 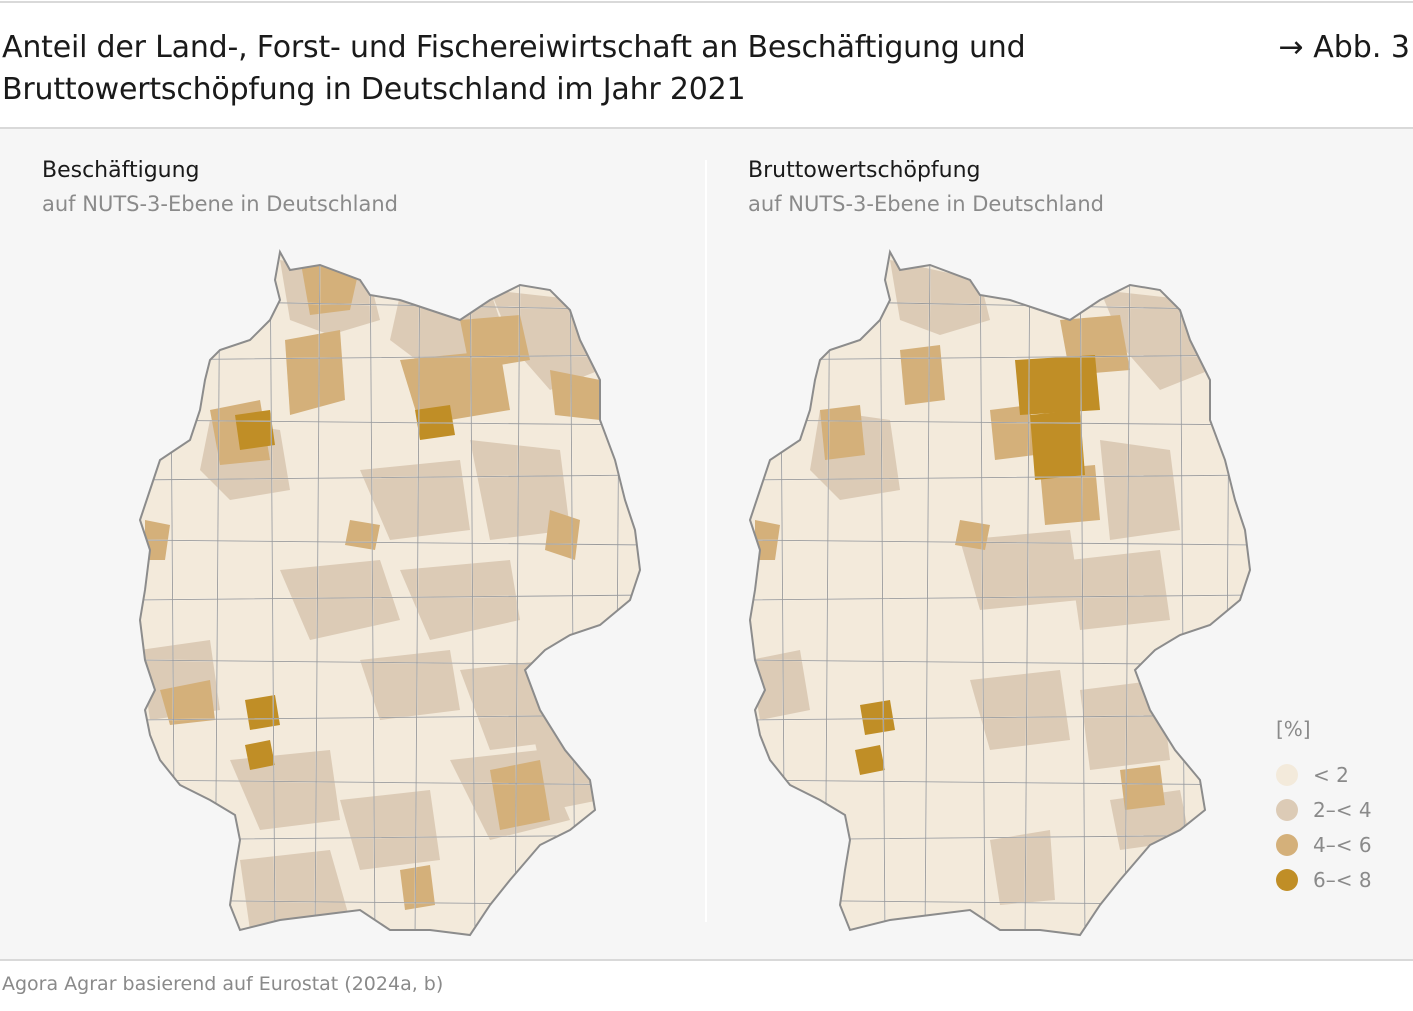 I want to click on header-rule, so click(x=706, y=128).